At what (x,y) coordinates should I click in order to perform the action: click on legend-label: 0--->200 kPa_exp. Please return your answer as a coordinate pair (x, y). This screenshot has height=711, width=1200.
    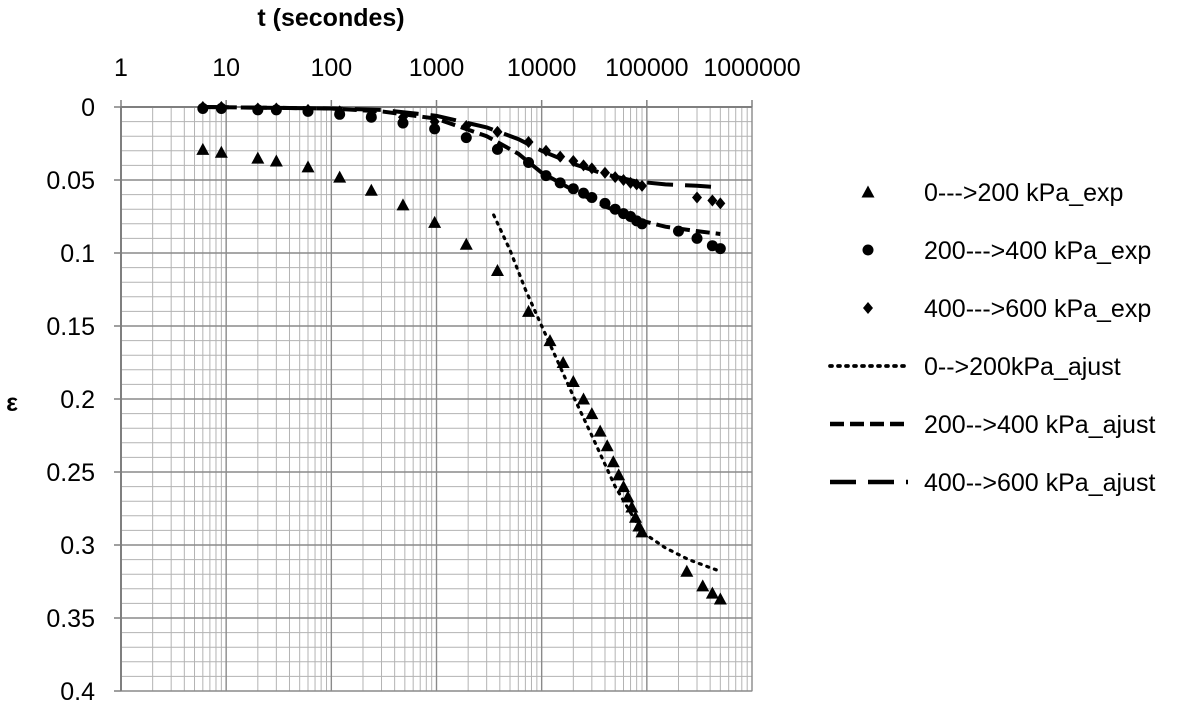
    Looking at the image, I should click on (1023, 193).